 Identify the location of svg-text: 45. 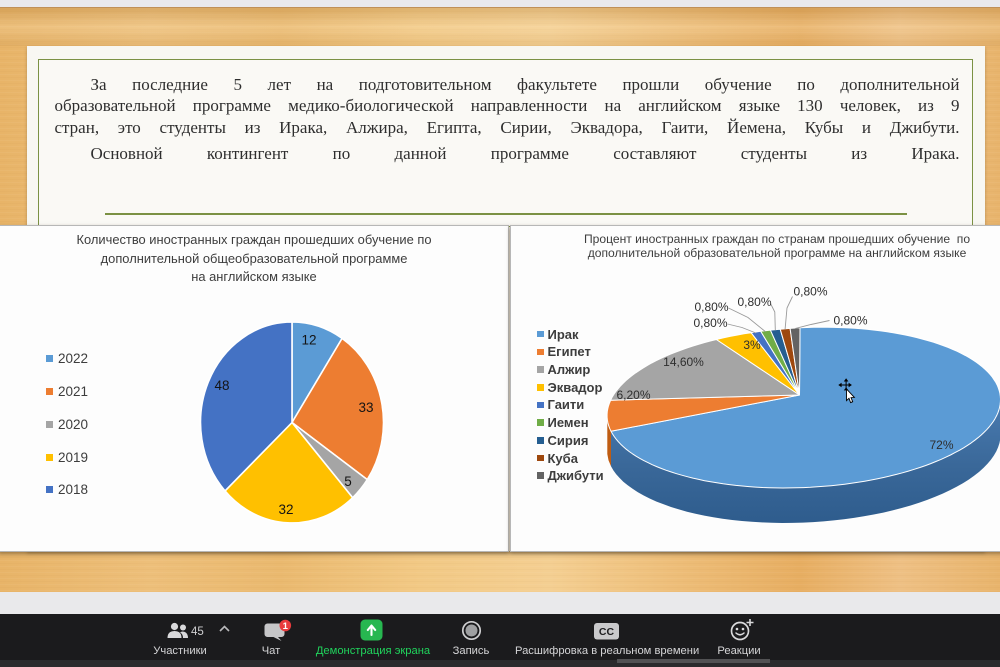
(197, 632).